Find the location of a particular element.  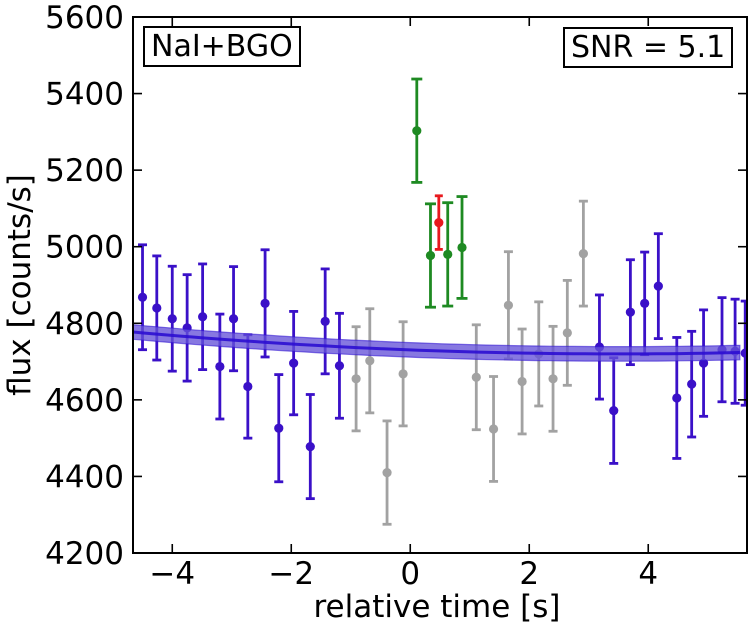

fit-band-group is located at coordinates (437, 343).